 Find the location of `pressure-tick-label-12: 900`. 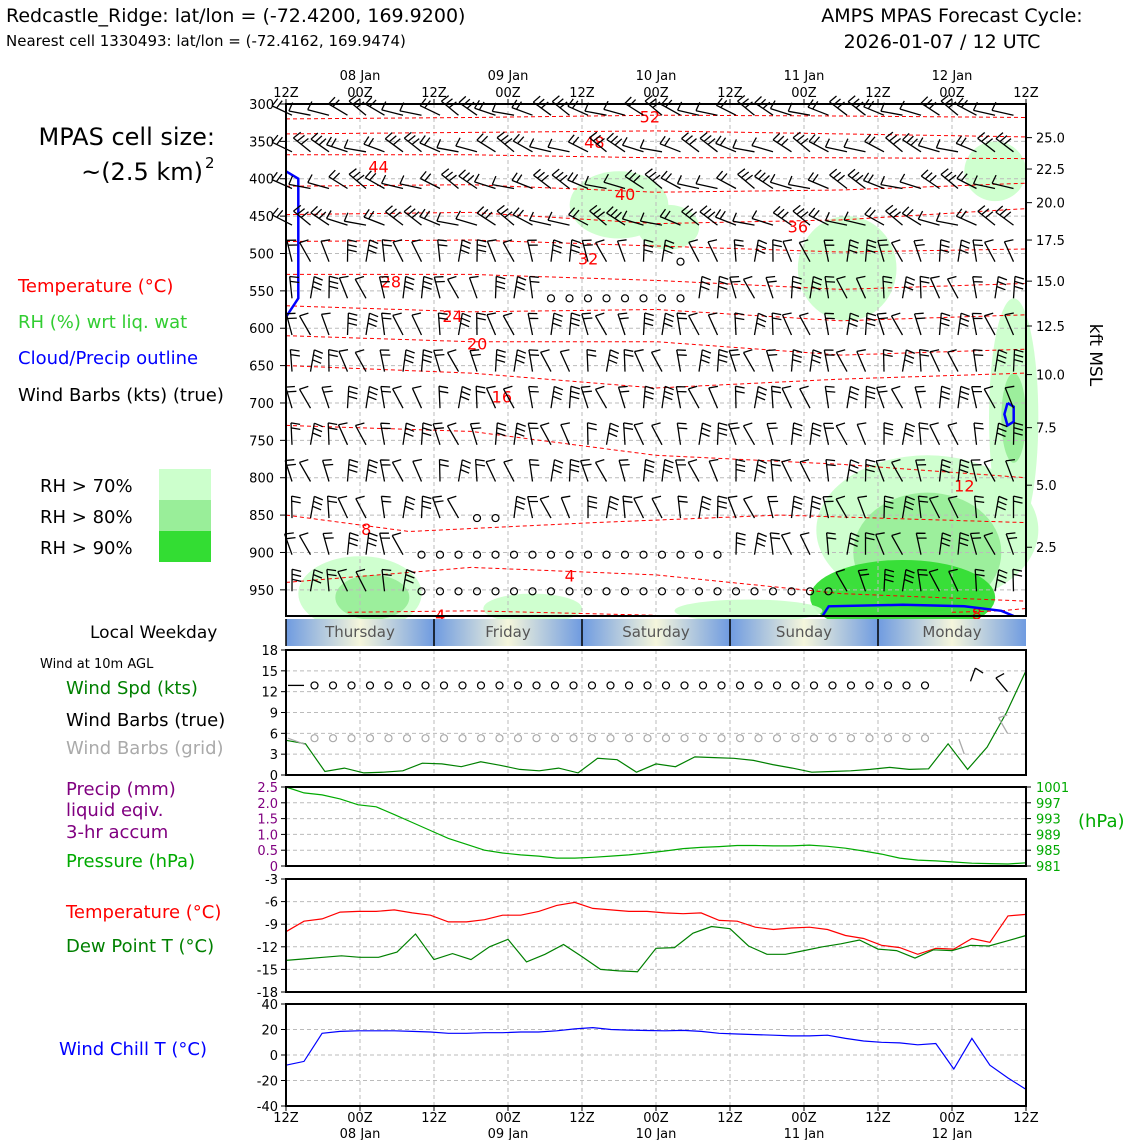

pressure-tick-label-12: 900 is located at coordinates (261, 553).